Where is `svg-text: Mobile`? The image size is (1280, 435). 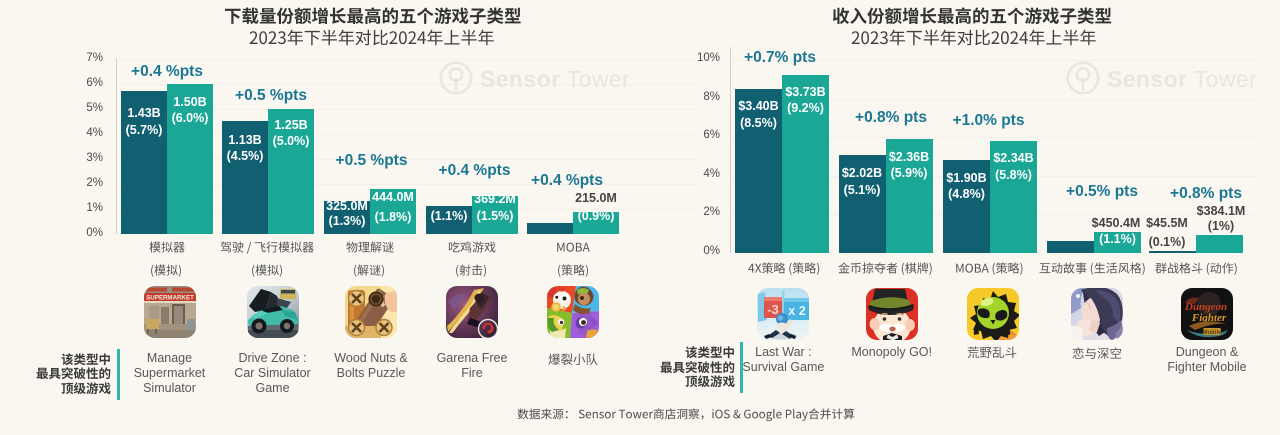 svg-text: Mobile is located at coordinates (1213, 333).